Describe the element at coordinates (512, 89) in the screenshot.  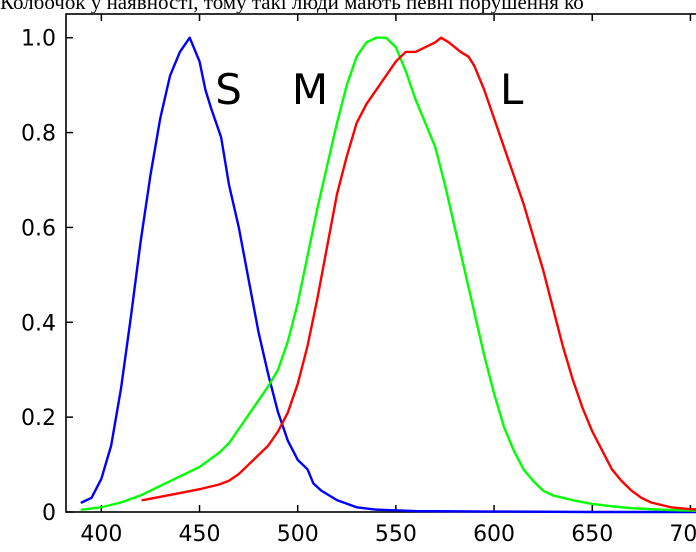
I see `curve-label-l: L` at that location.